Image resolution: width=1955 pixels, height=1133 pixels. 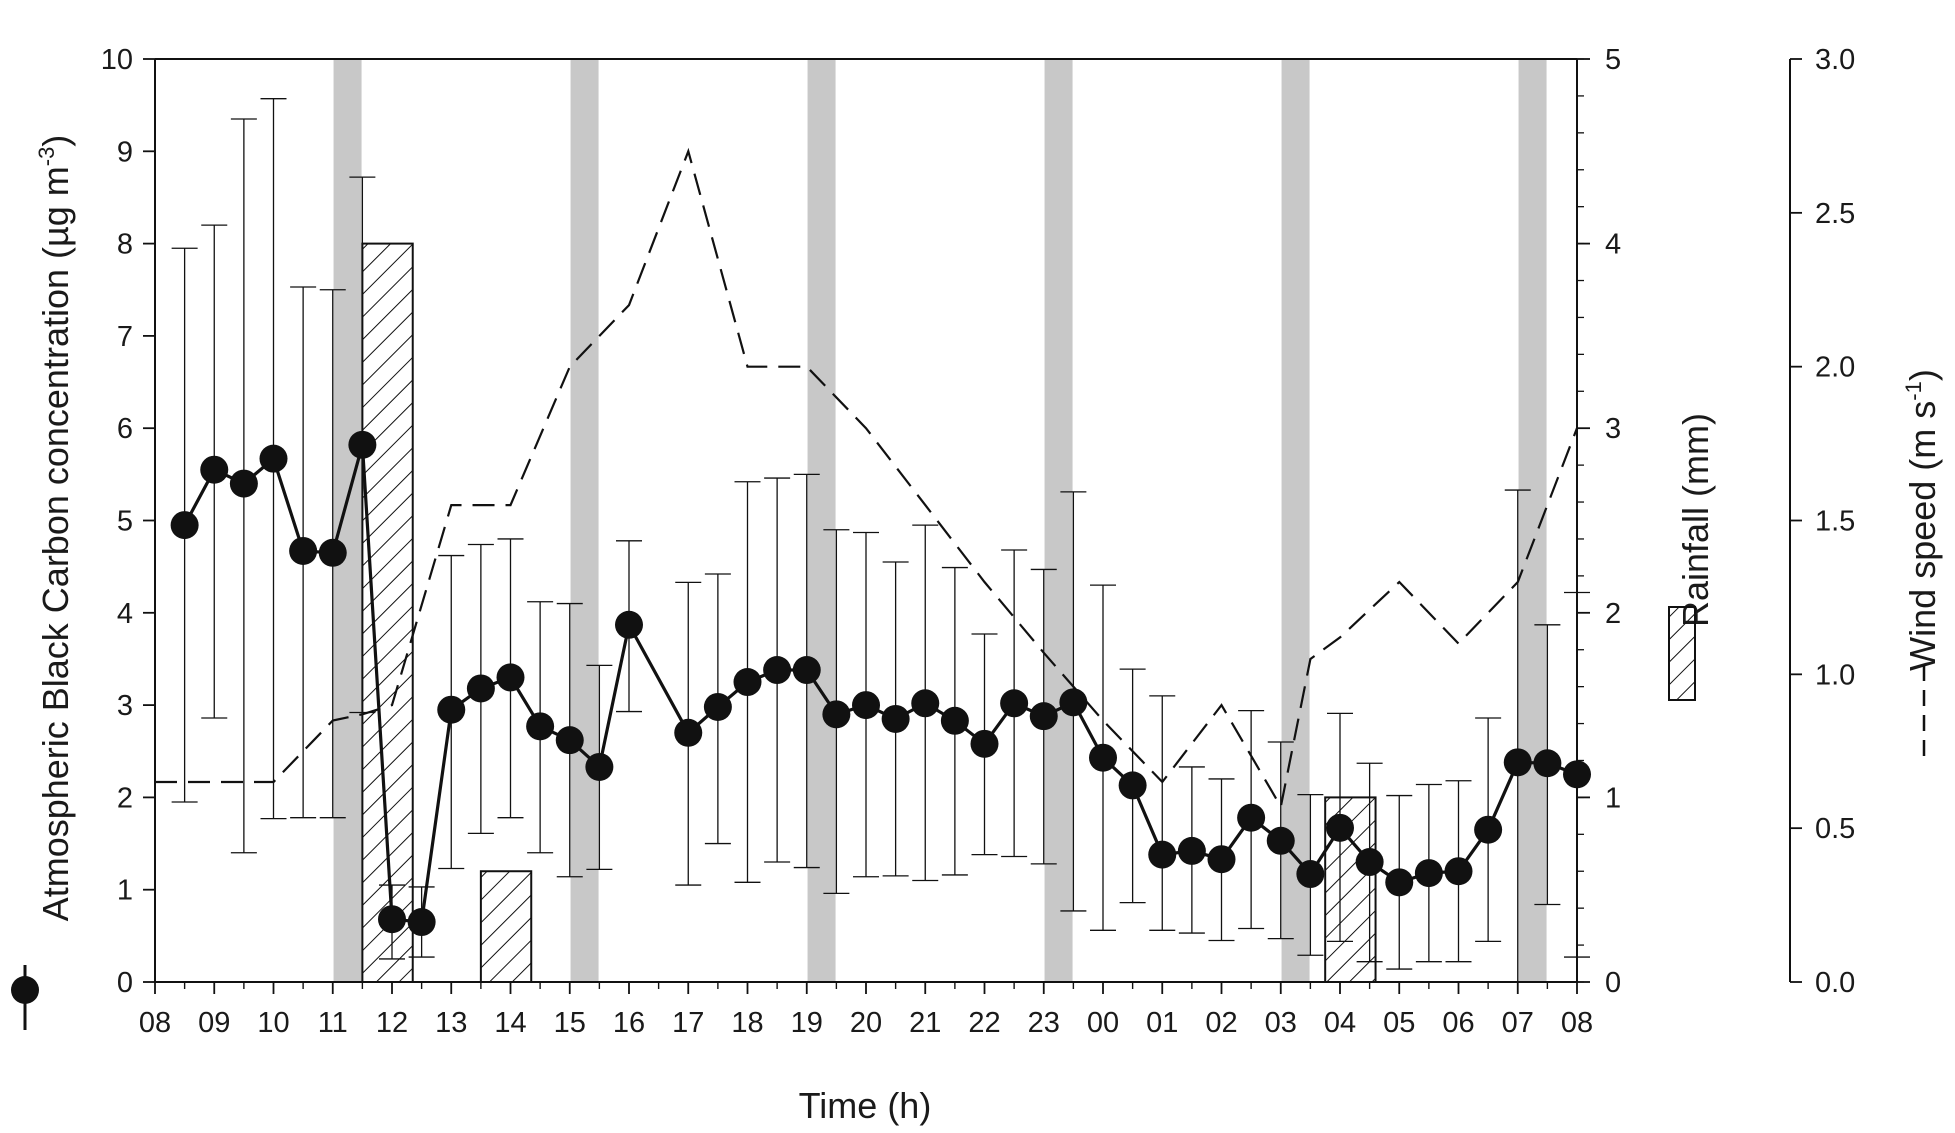 What do you see at coordinates (570, 1023) in the screenshot?
I see `x-tick-label: 15` at bounding box center [570, 1023].